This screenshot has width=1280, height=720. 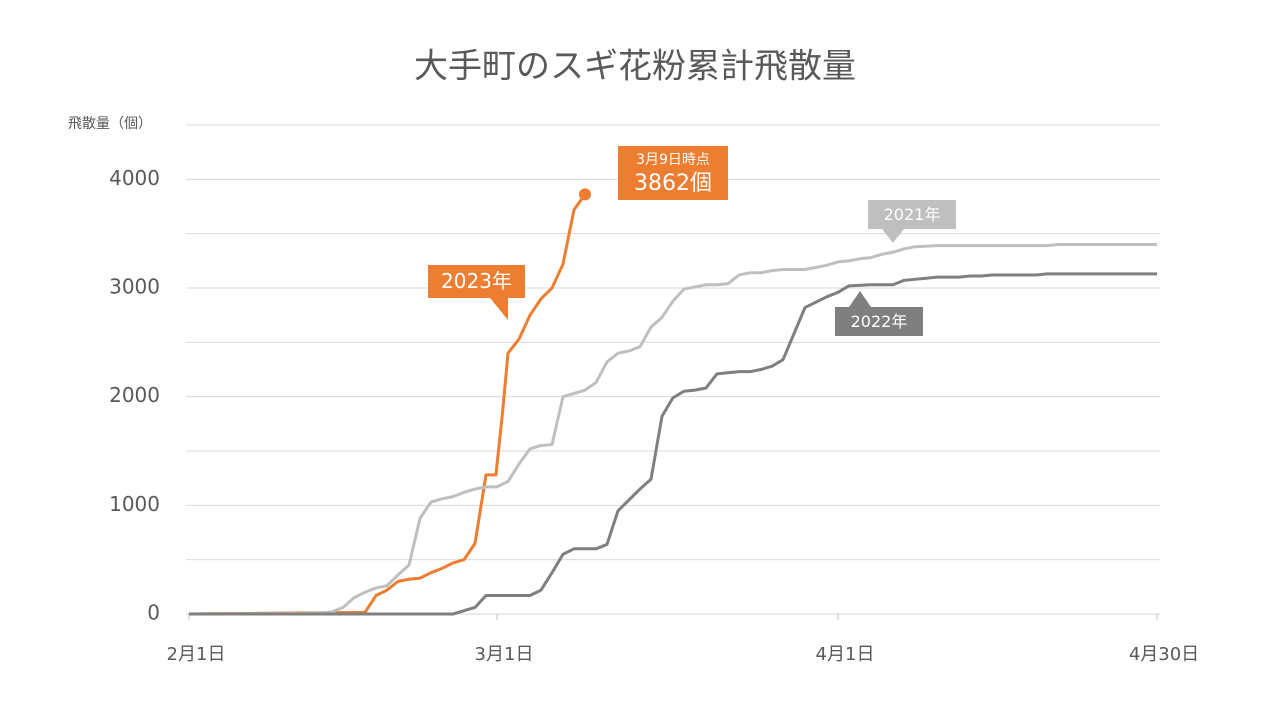 I want to click on y-tick-label: 0, so click(x=153, y=613).